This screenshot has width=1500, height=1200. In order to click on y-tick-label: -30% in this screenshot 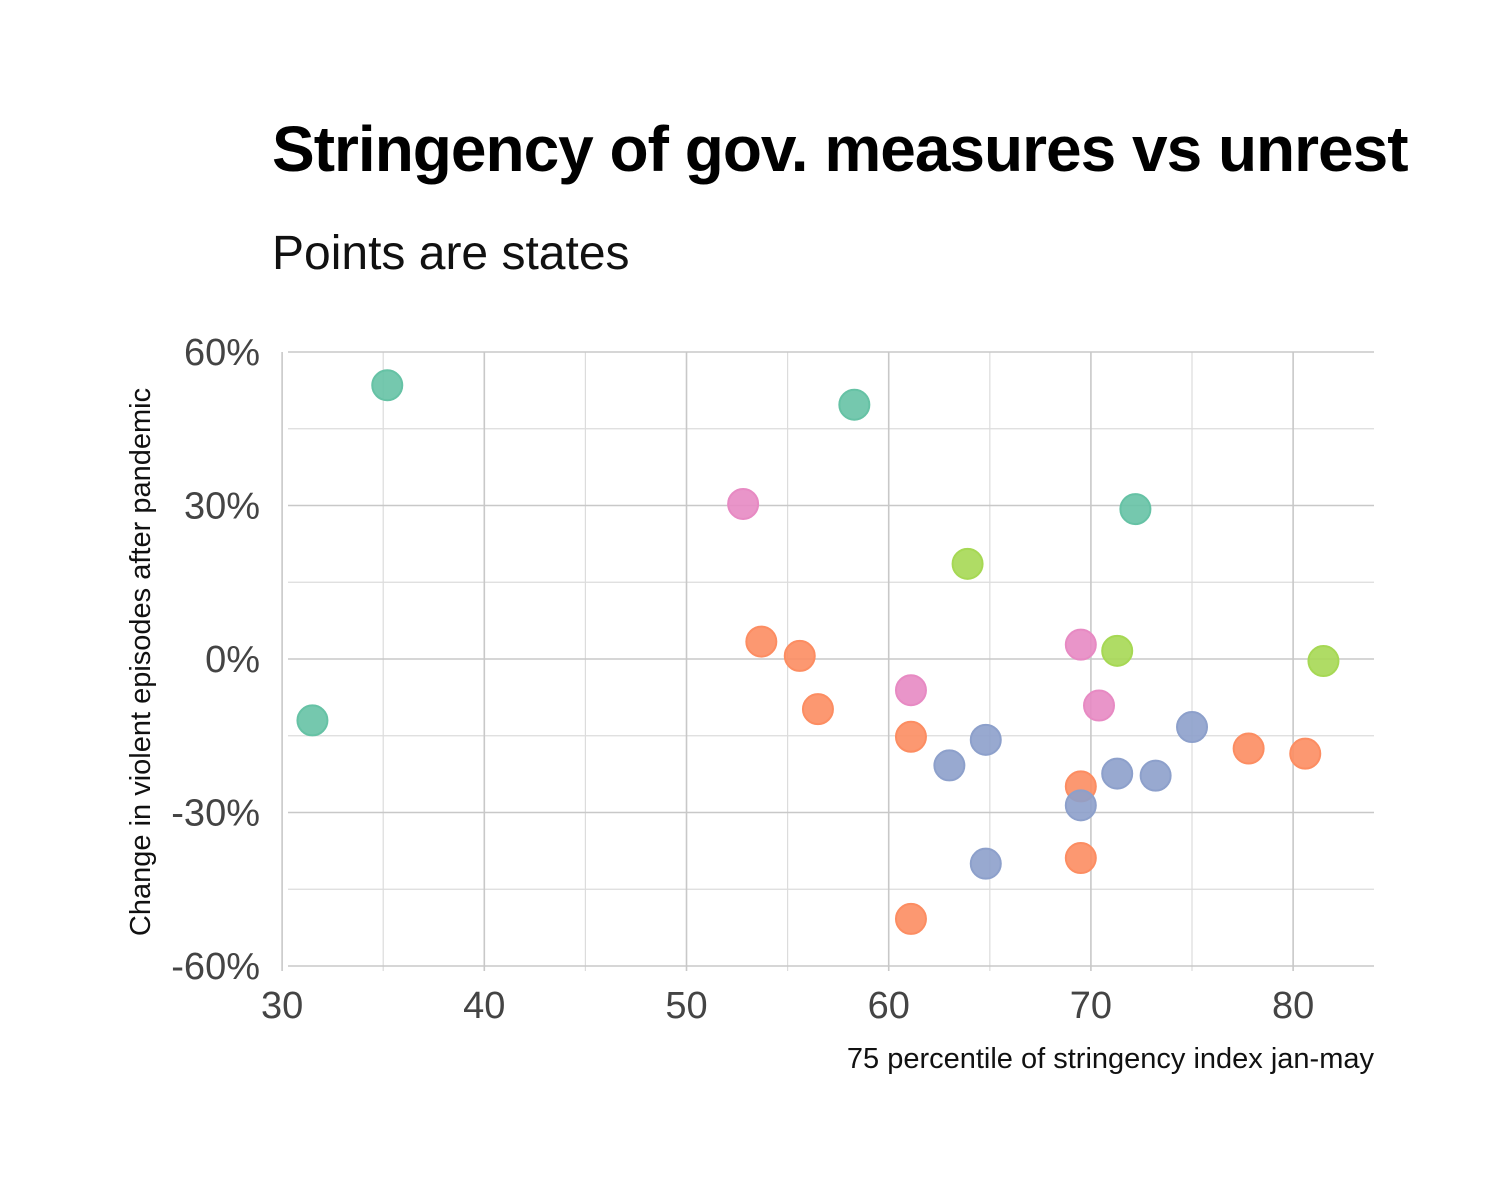, I will do `click(215, 814)`.